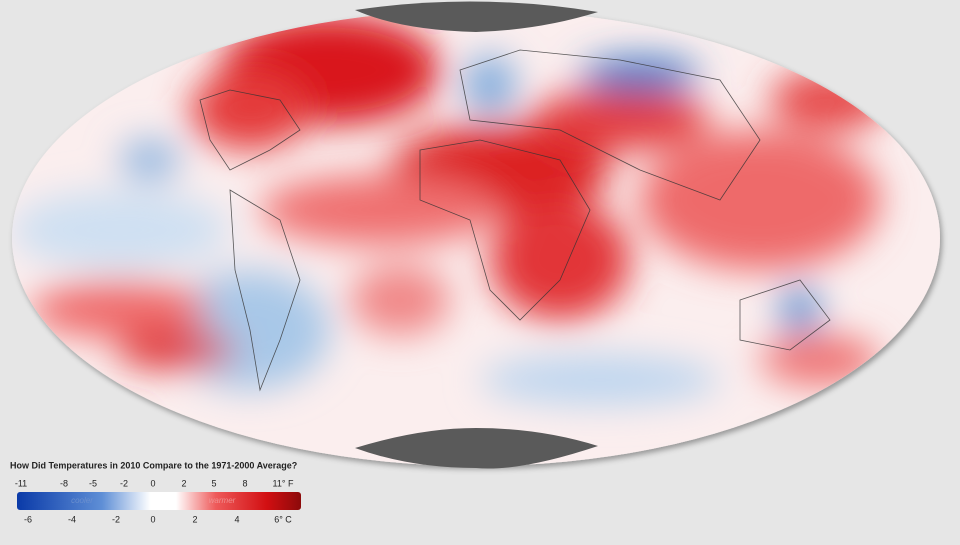  Describe the element at coordinates (476, 448) in the screenshot. I see `south-cap` at that location.